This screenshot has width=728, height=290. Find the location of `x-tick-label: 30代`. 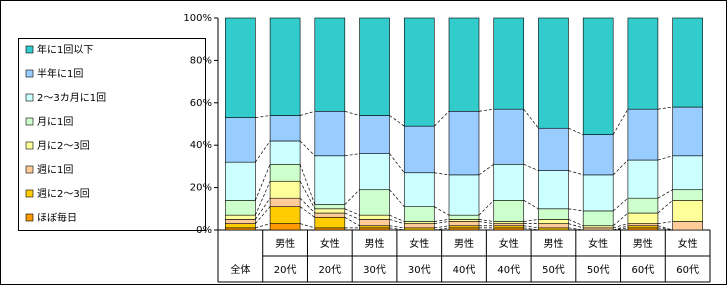

x-tick-label: 30代 is located at coordinates (374, 270).